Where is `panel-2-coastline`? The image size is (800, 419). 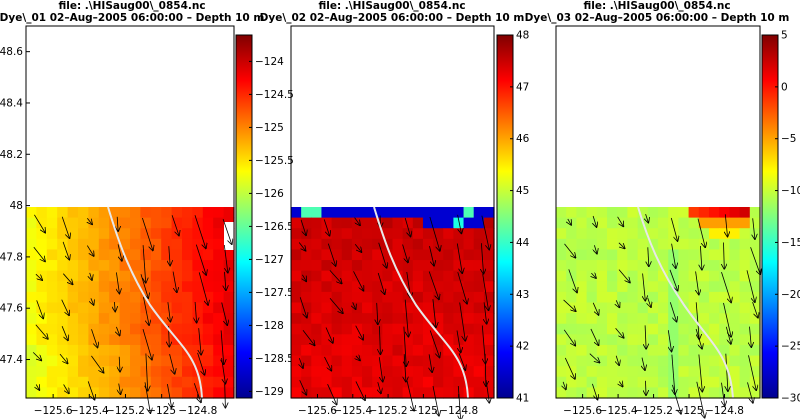
panel-2-coastline is located at coordinates (421, 302).